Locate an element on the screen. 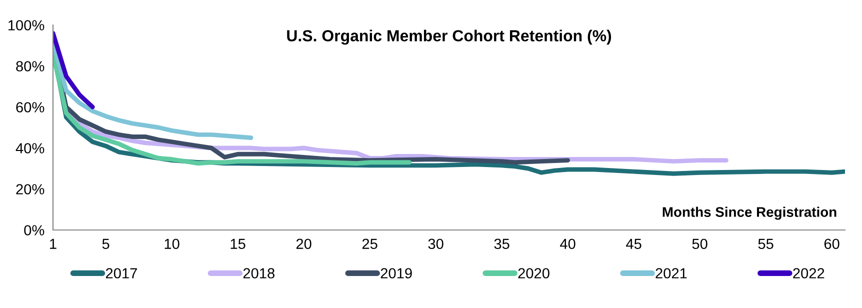 This screenshot has width=862, height=308. x-tick-label: 1 is located at coordinates (53, 243).